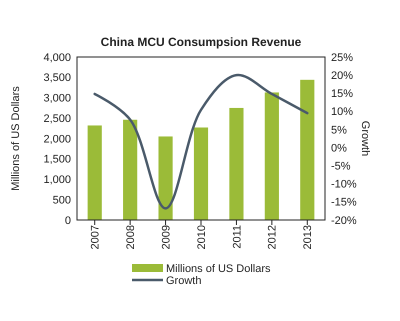 The width and height of the screenshot is (400, 321). Describe the element at coordinates (57, 180) in the screenshot. I see `y-tick-label: 1,000` at that location.